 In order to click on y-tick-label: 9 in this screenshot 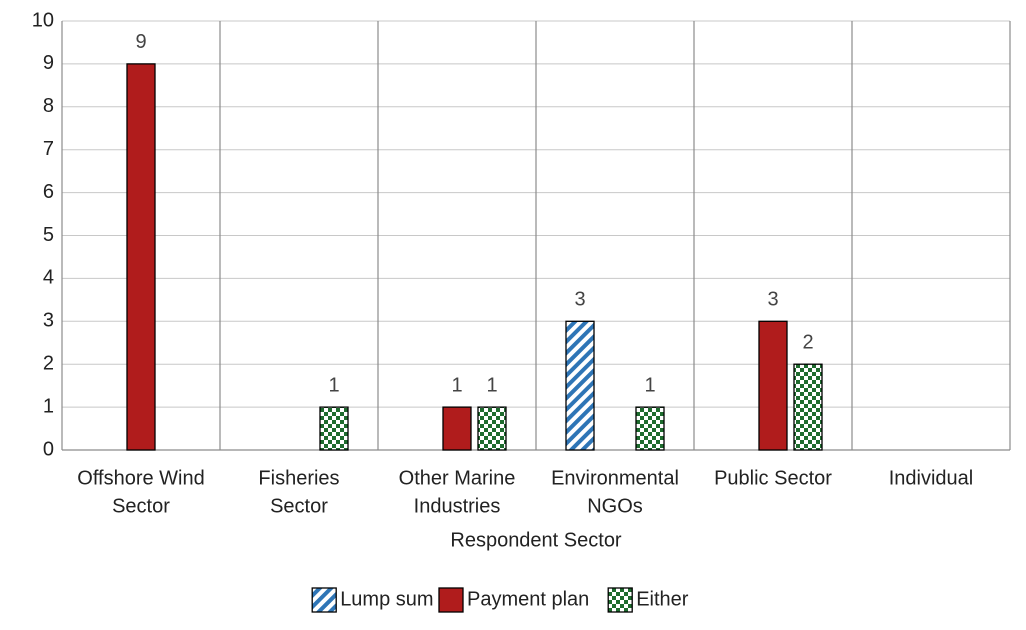, I will do `click(48, 63)`.